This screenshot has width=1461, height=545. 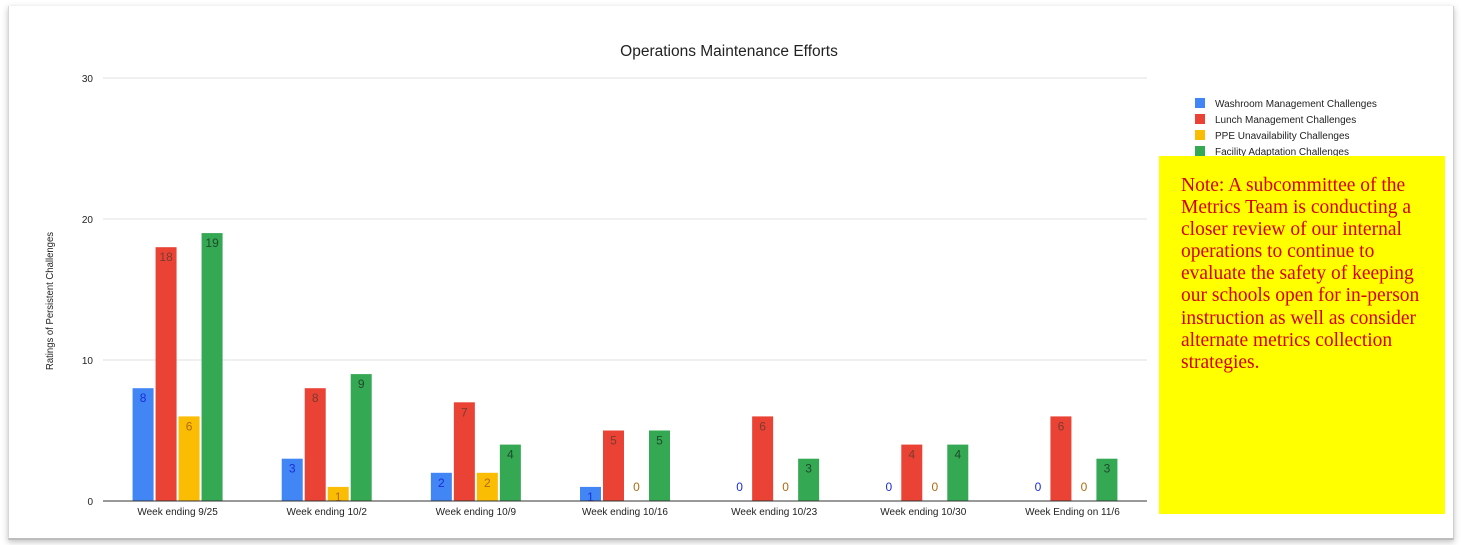 I want to click on y-tick-label: 10, so click(x=88, y=361).